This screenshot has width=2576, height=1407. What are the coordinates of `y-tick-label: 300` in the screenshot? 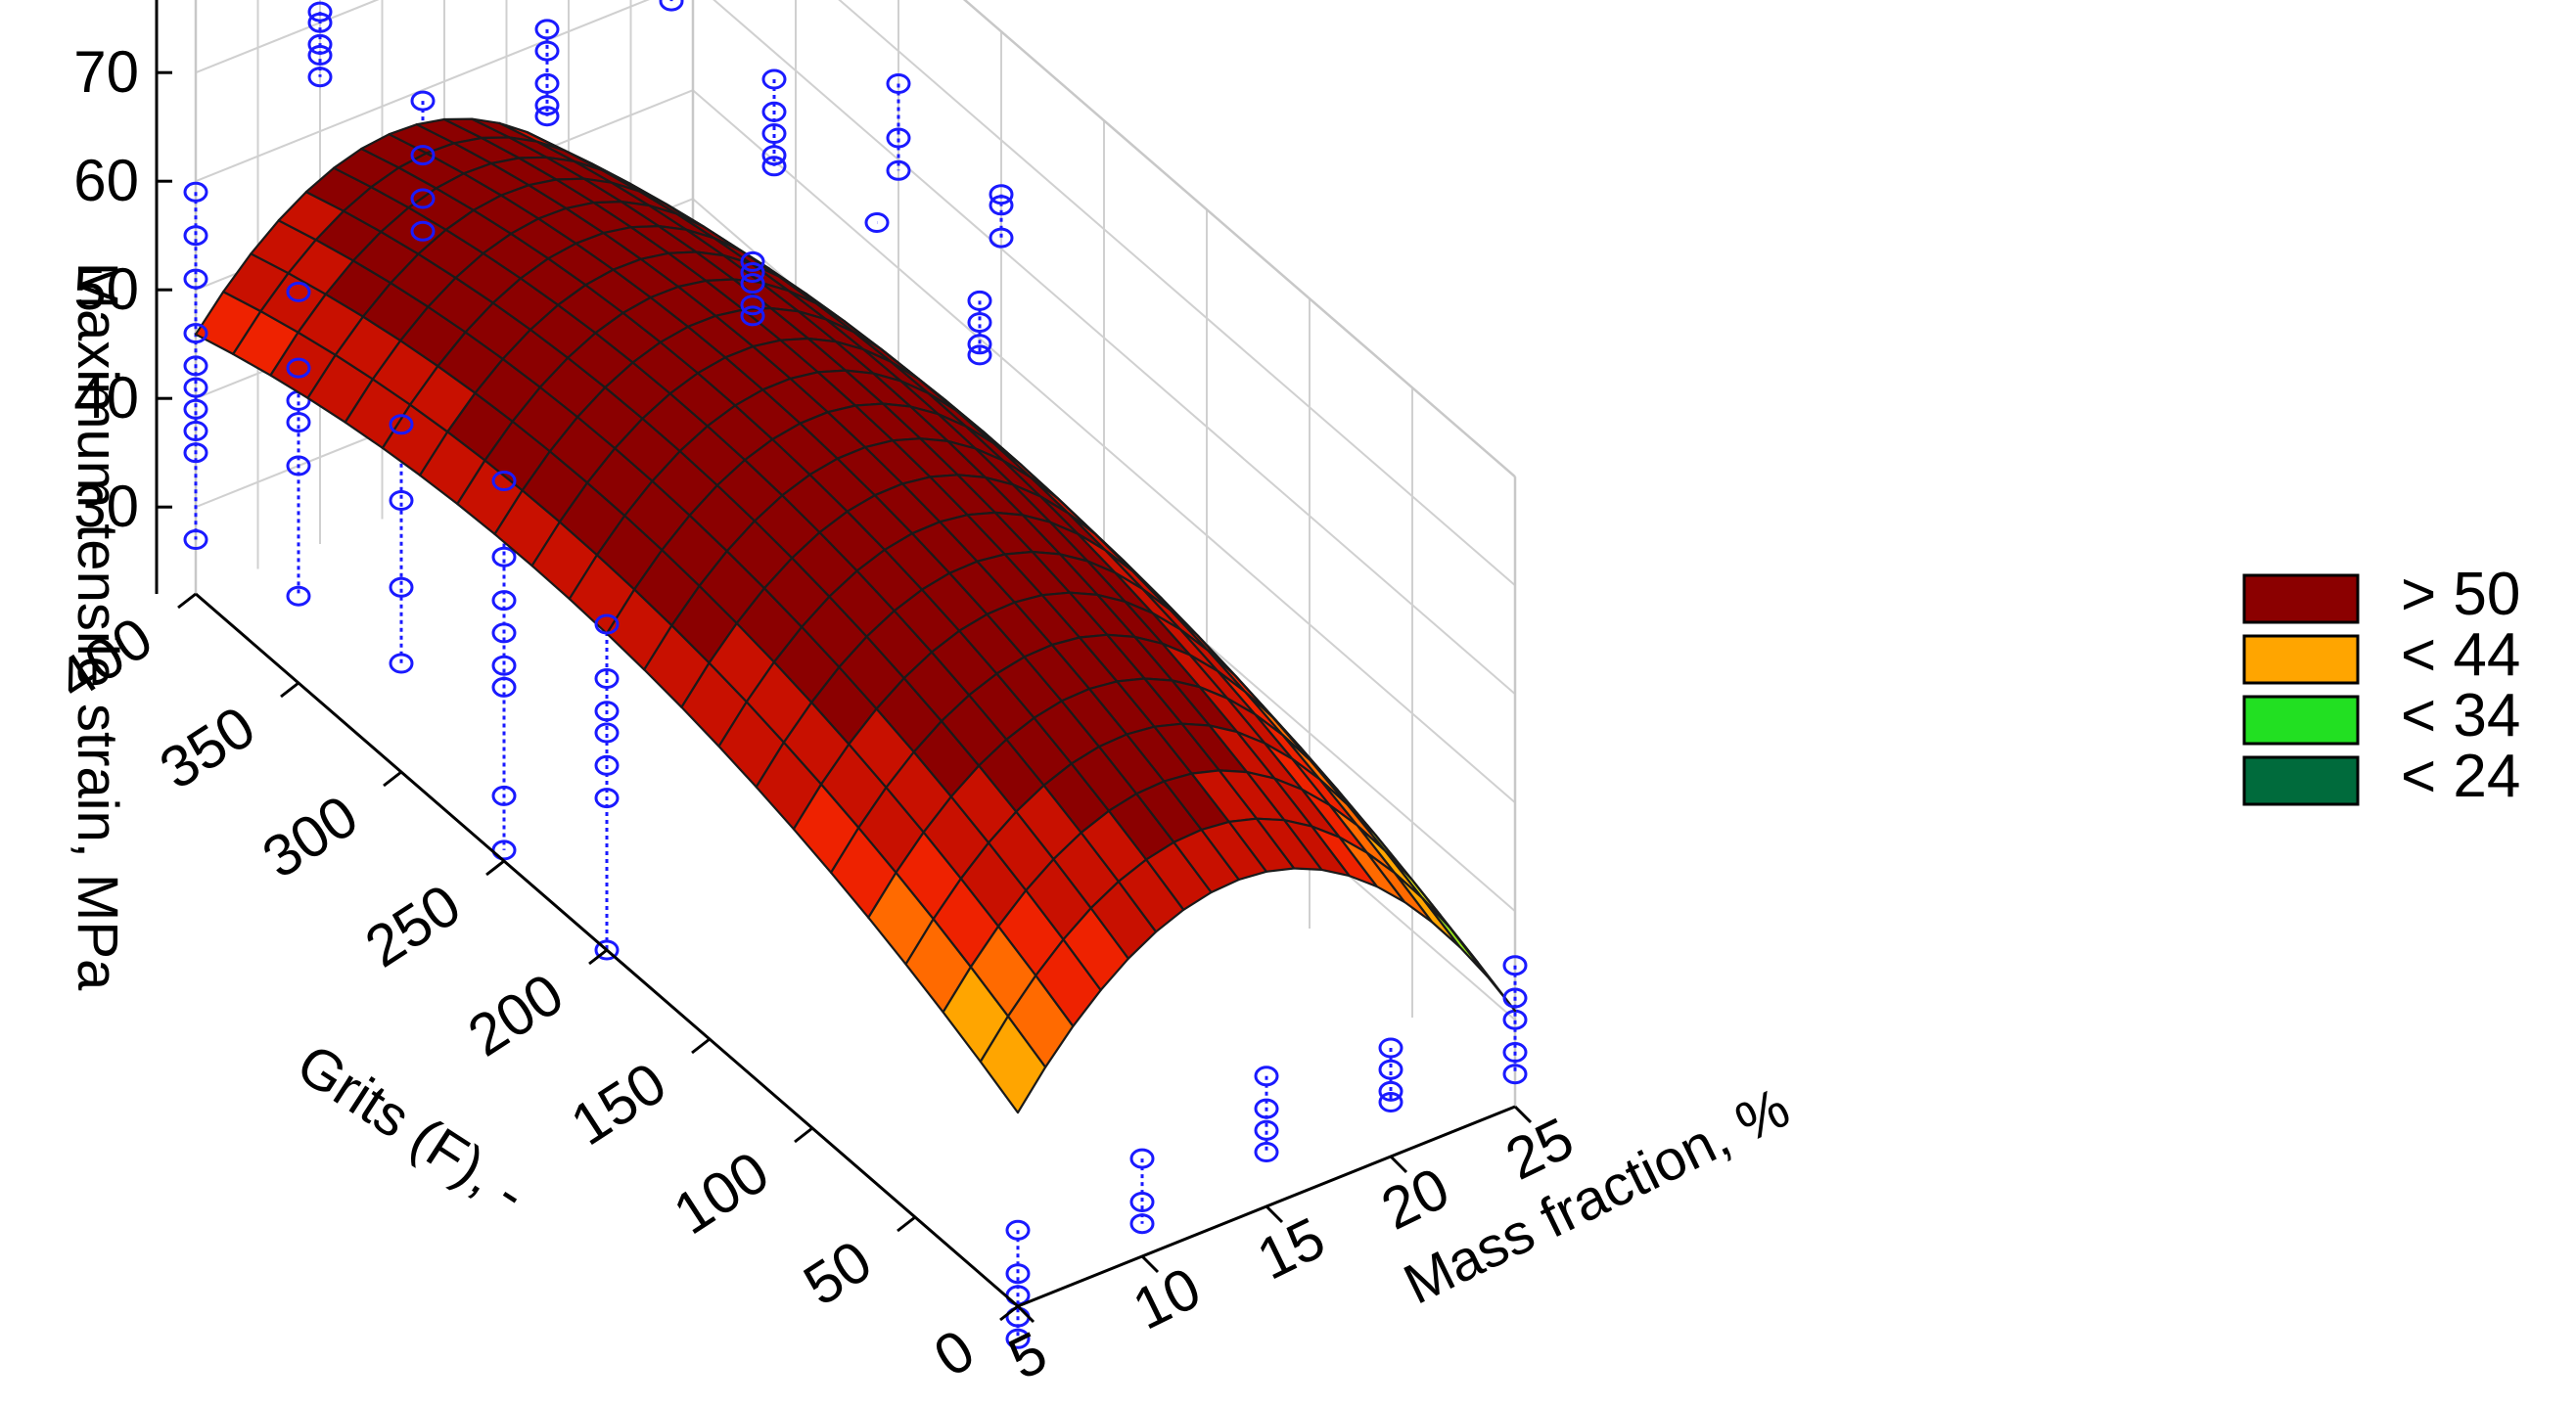 It's located at (311, 837).